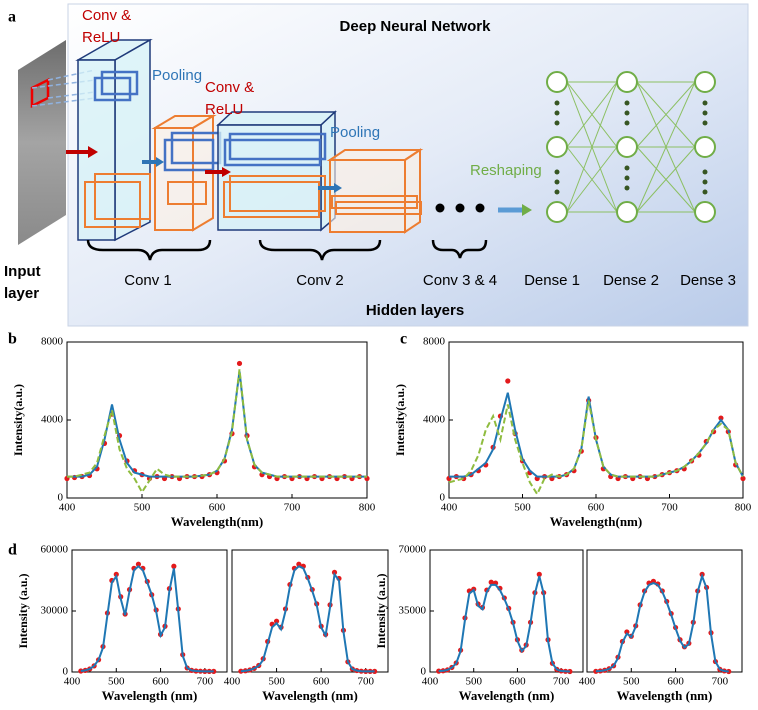 This screenshot has width=758, height=710. What do you see at coordinates (552, 280) in the screenshot?
I see `group-label: Dense 1` at bounding box center [552, 280].